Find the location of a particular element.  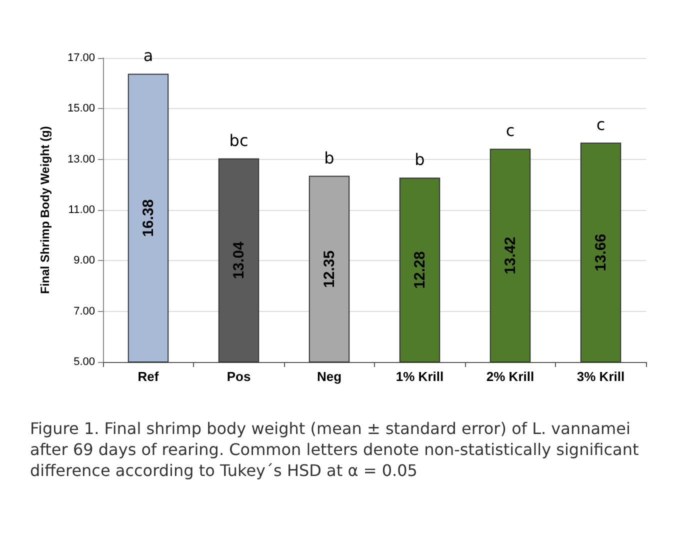

annotation: bc is located at coordinates (238, 140).